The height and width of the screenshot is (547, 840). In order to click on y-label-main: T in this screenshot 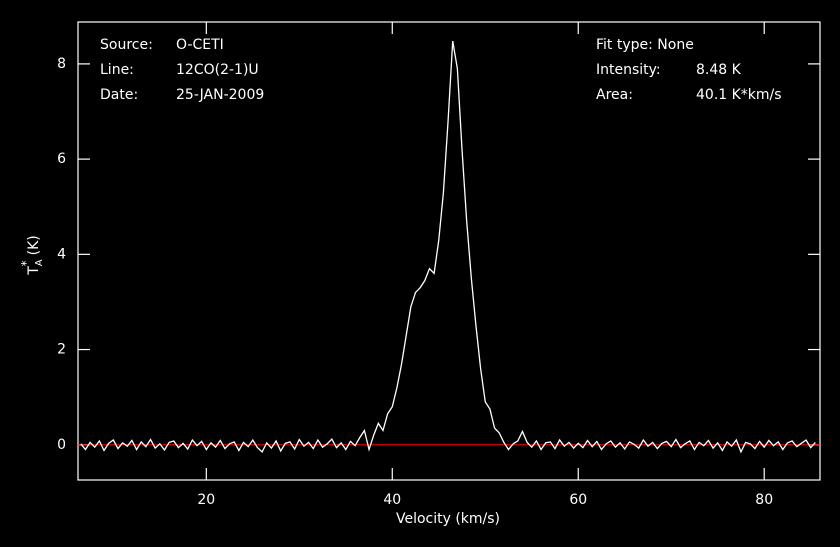, I will do `click(34, 271)`.